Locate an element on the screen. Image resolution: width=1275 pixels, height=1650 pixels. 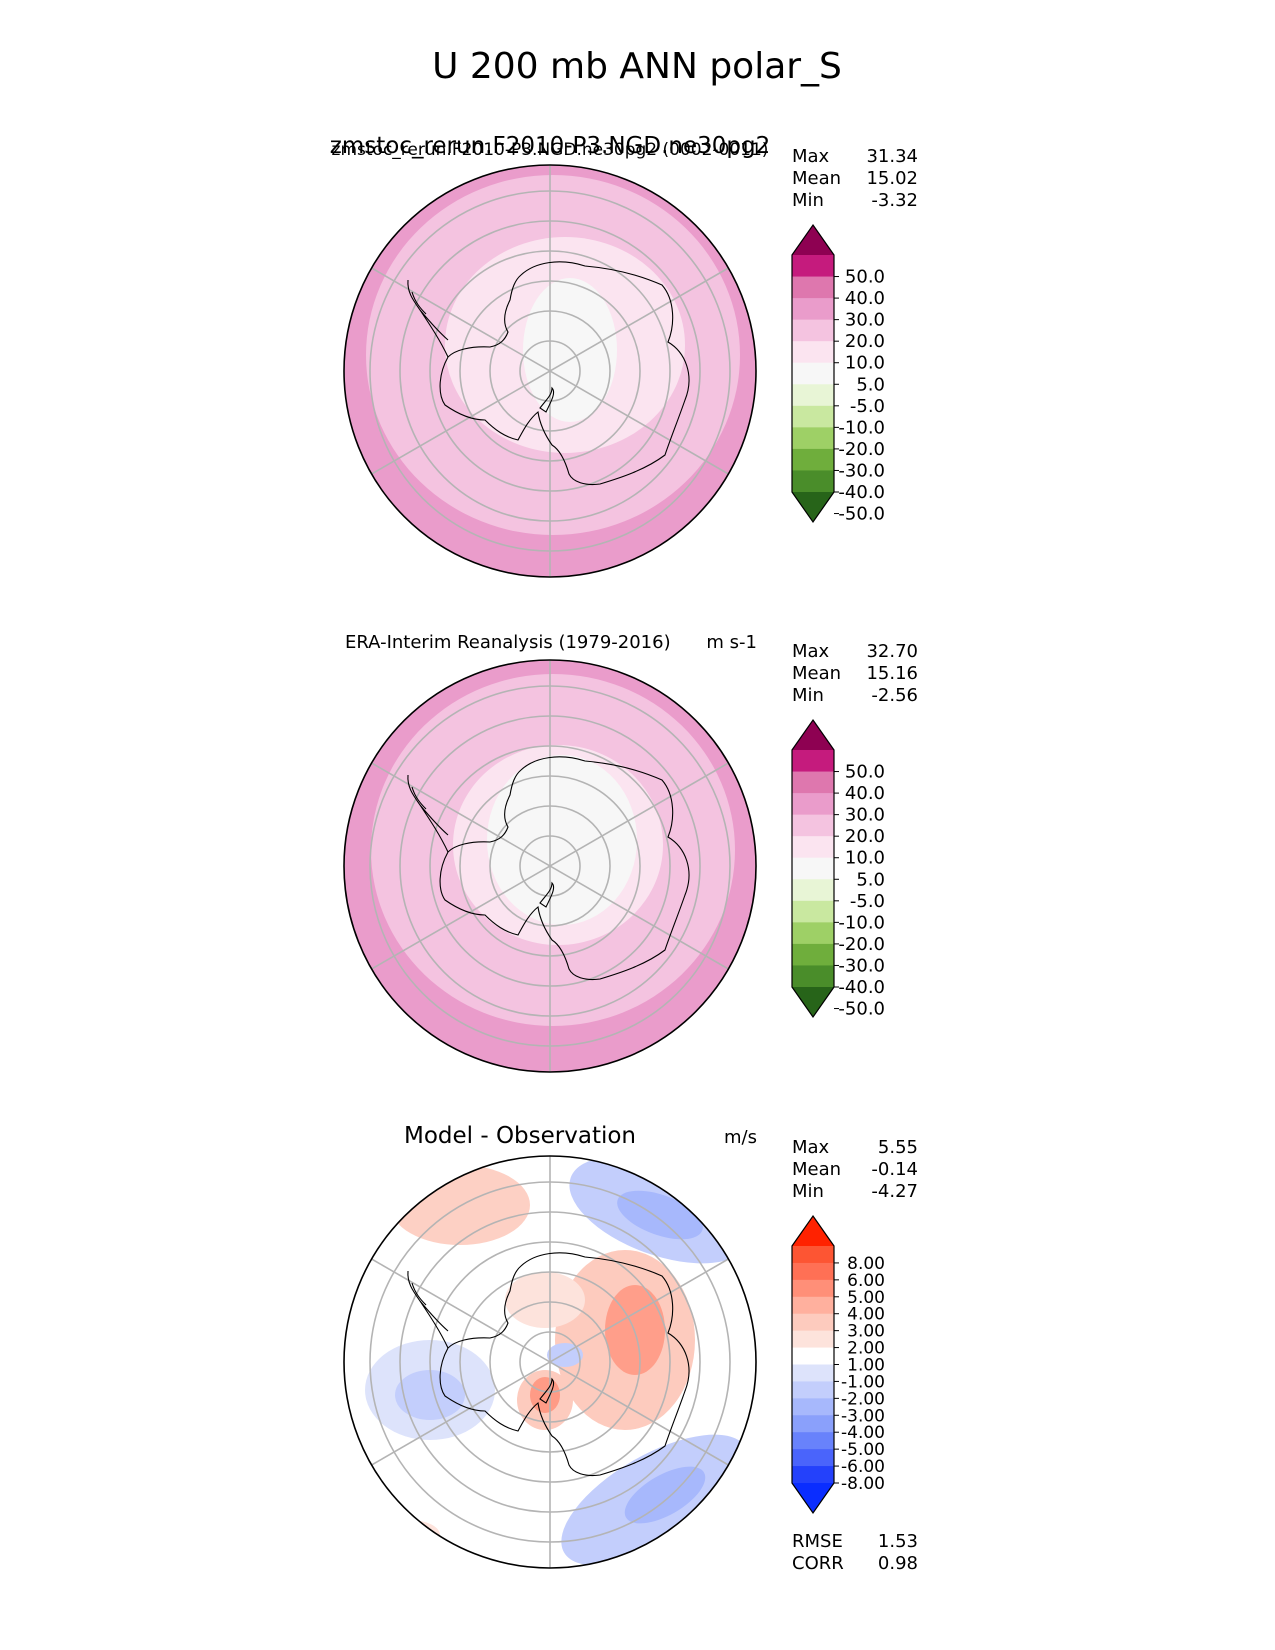
diff-antarctica-coastline is located at coordinates (548, 1364).